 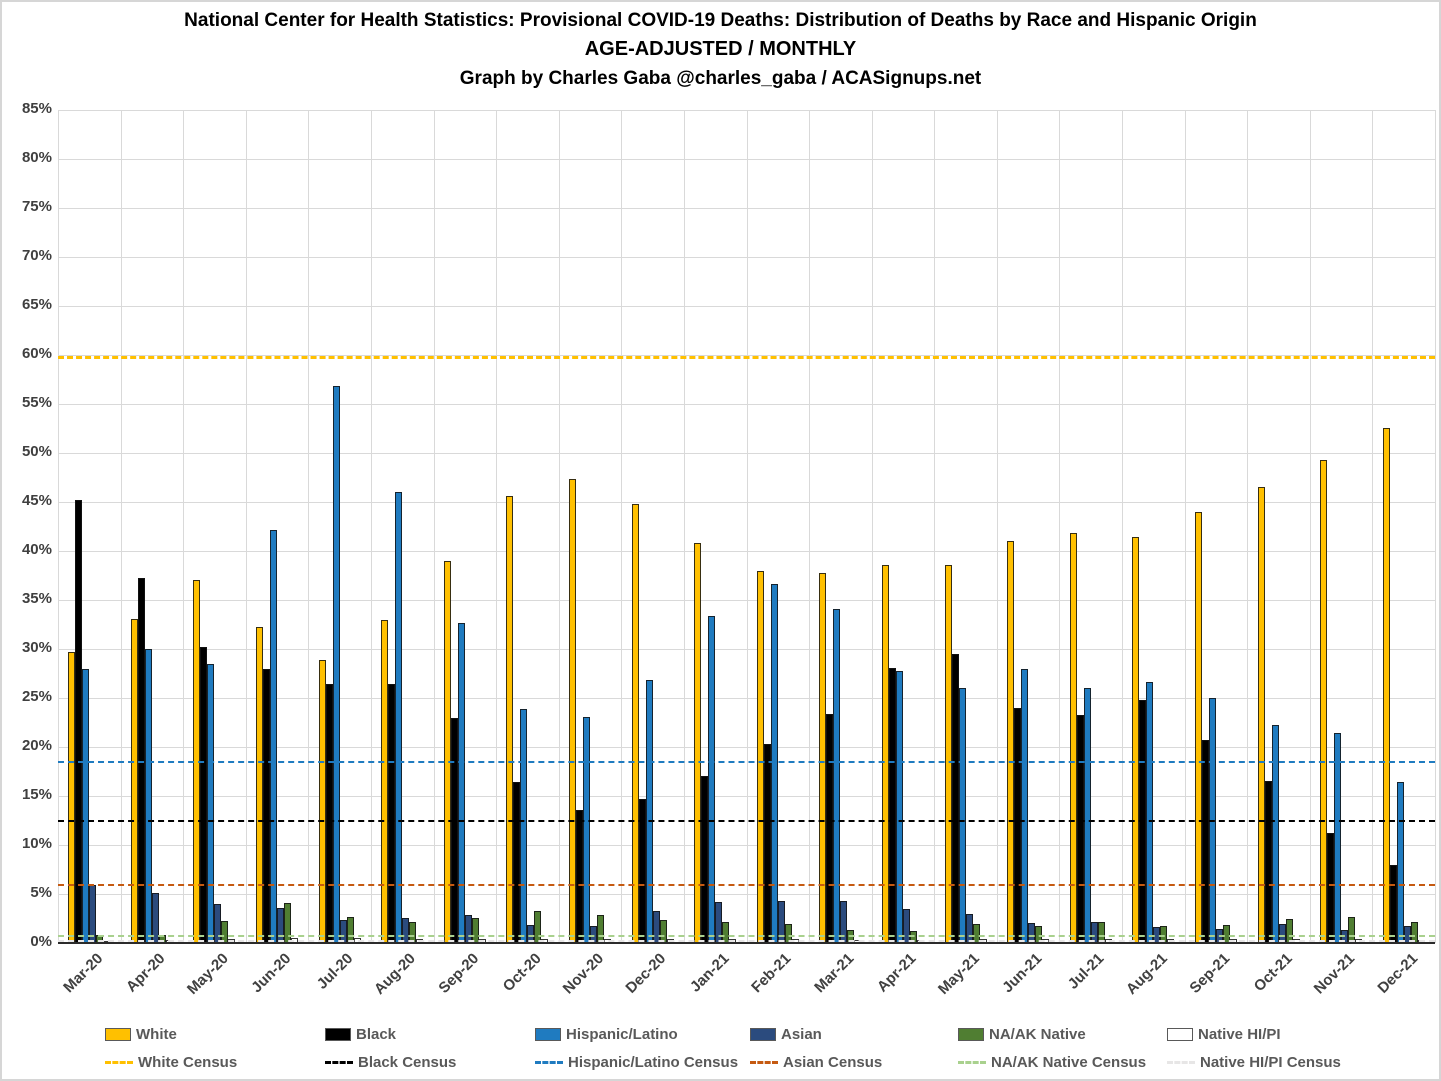 I want to click on x-tick-label: Feb-21, so click(x=771, y=973).